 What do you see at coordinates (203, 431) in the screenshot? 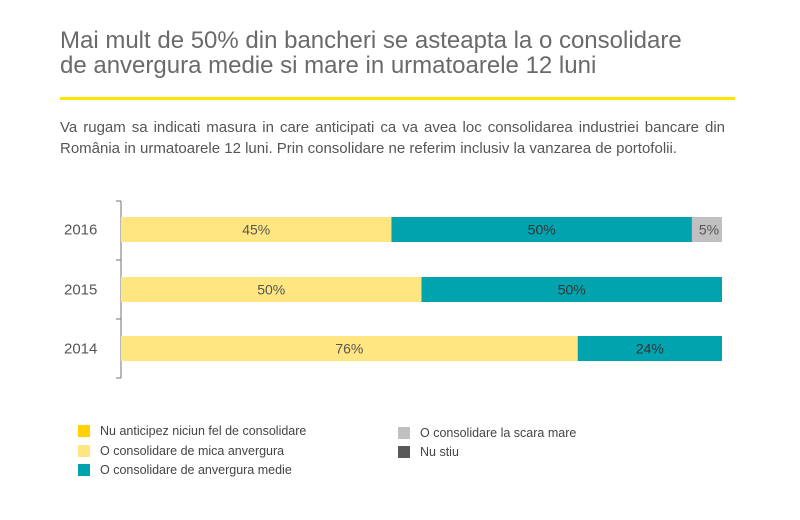
I see `legend-label: Nu anticipez niciun fel de consolidare` at bounding box center [203, 431].